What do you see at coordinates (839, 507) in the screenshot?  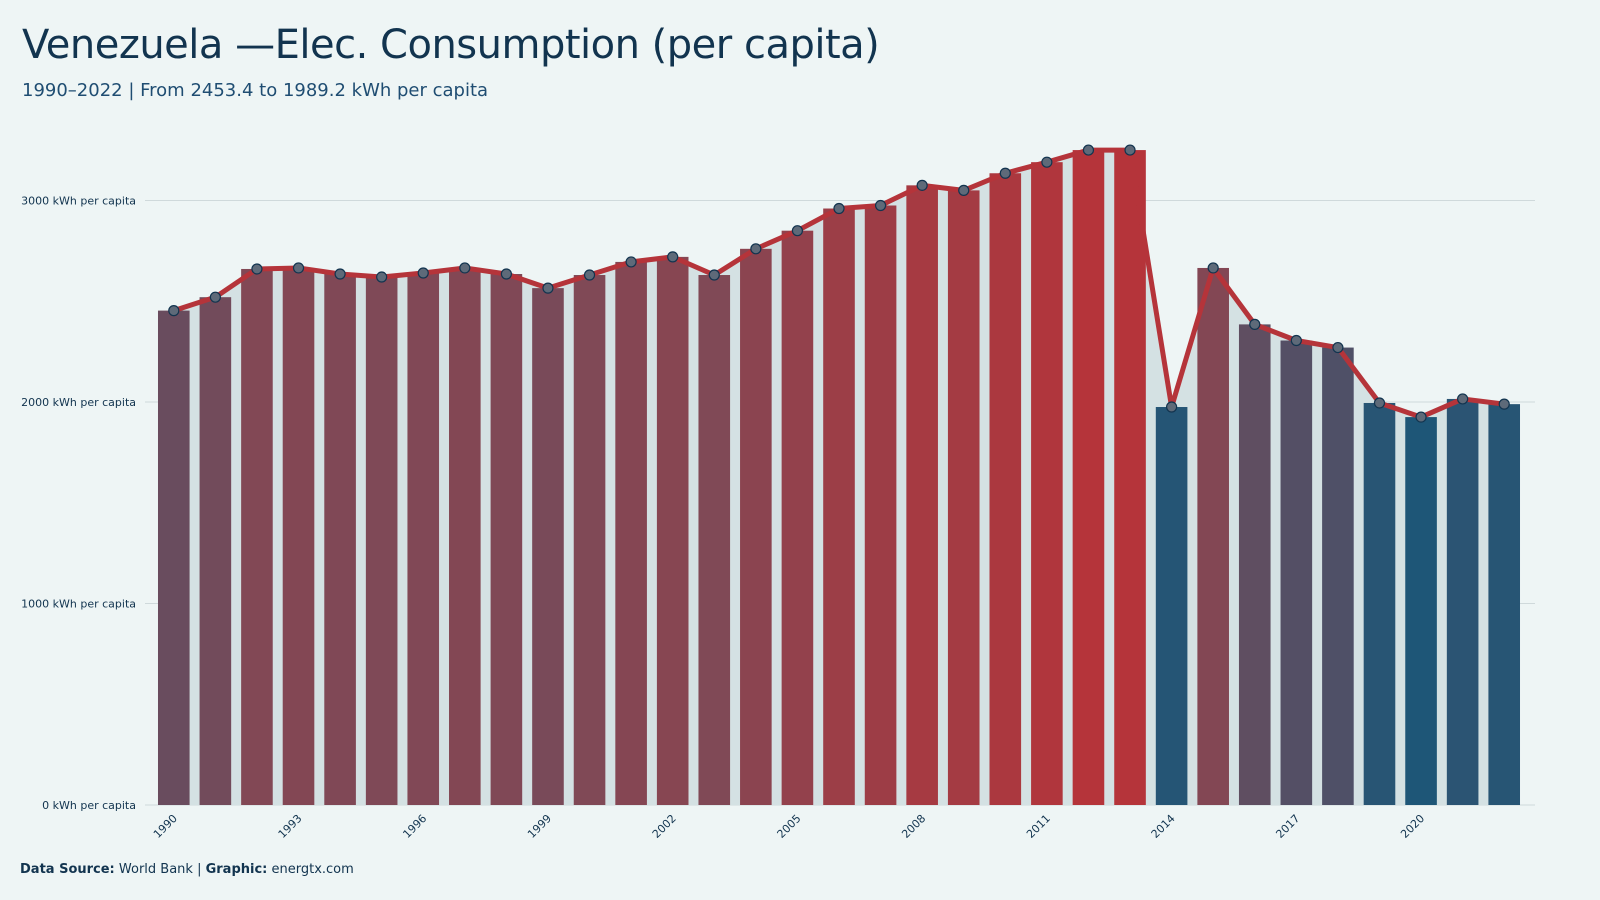 I see `bar-2006` at bounding box center [839, 507].